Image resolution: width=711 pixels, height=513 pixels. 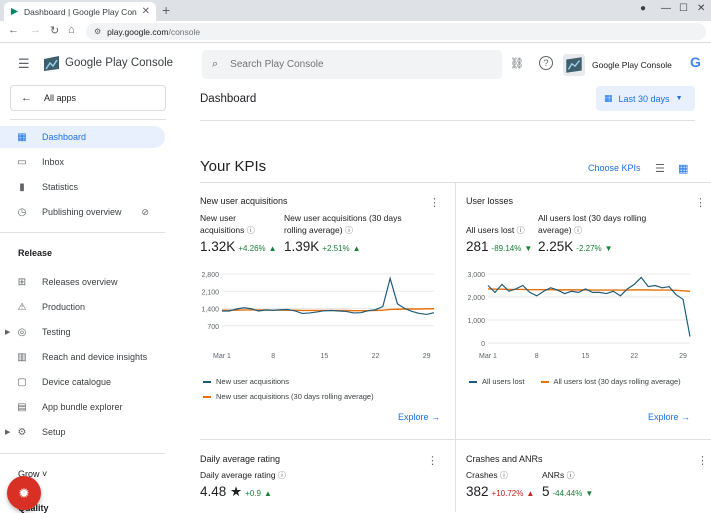 I want to click on sidebar-item-publishing-overview: ◷ Publishing overview ⊘, so click(x=82, y=212).